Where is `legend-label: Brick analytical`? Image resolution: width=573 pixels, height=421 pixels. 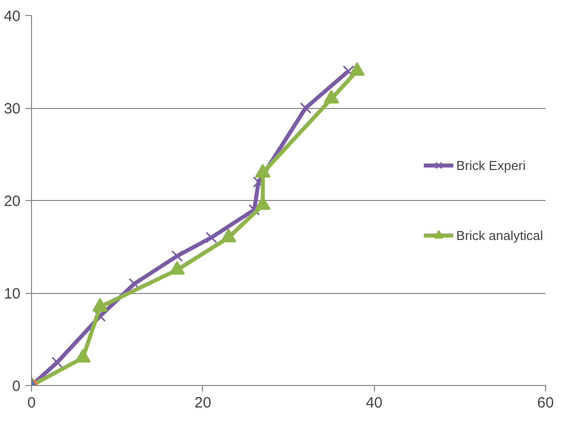
legend-label: Brick analytical is located at coordinates (499, 235).